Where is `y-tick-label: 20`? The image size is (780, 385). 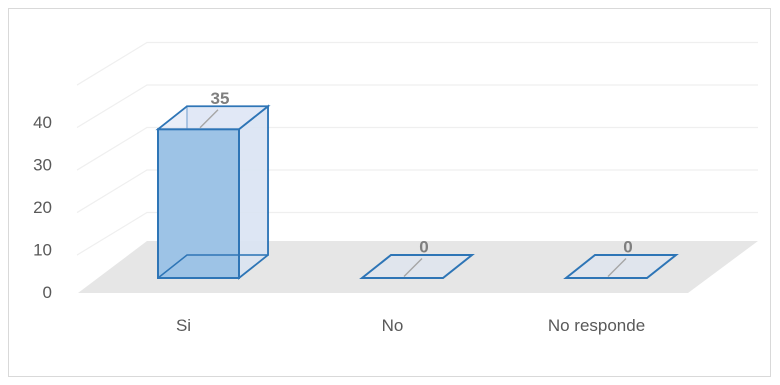
y-tick-label: 20 is located at coordinates (42, 207).